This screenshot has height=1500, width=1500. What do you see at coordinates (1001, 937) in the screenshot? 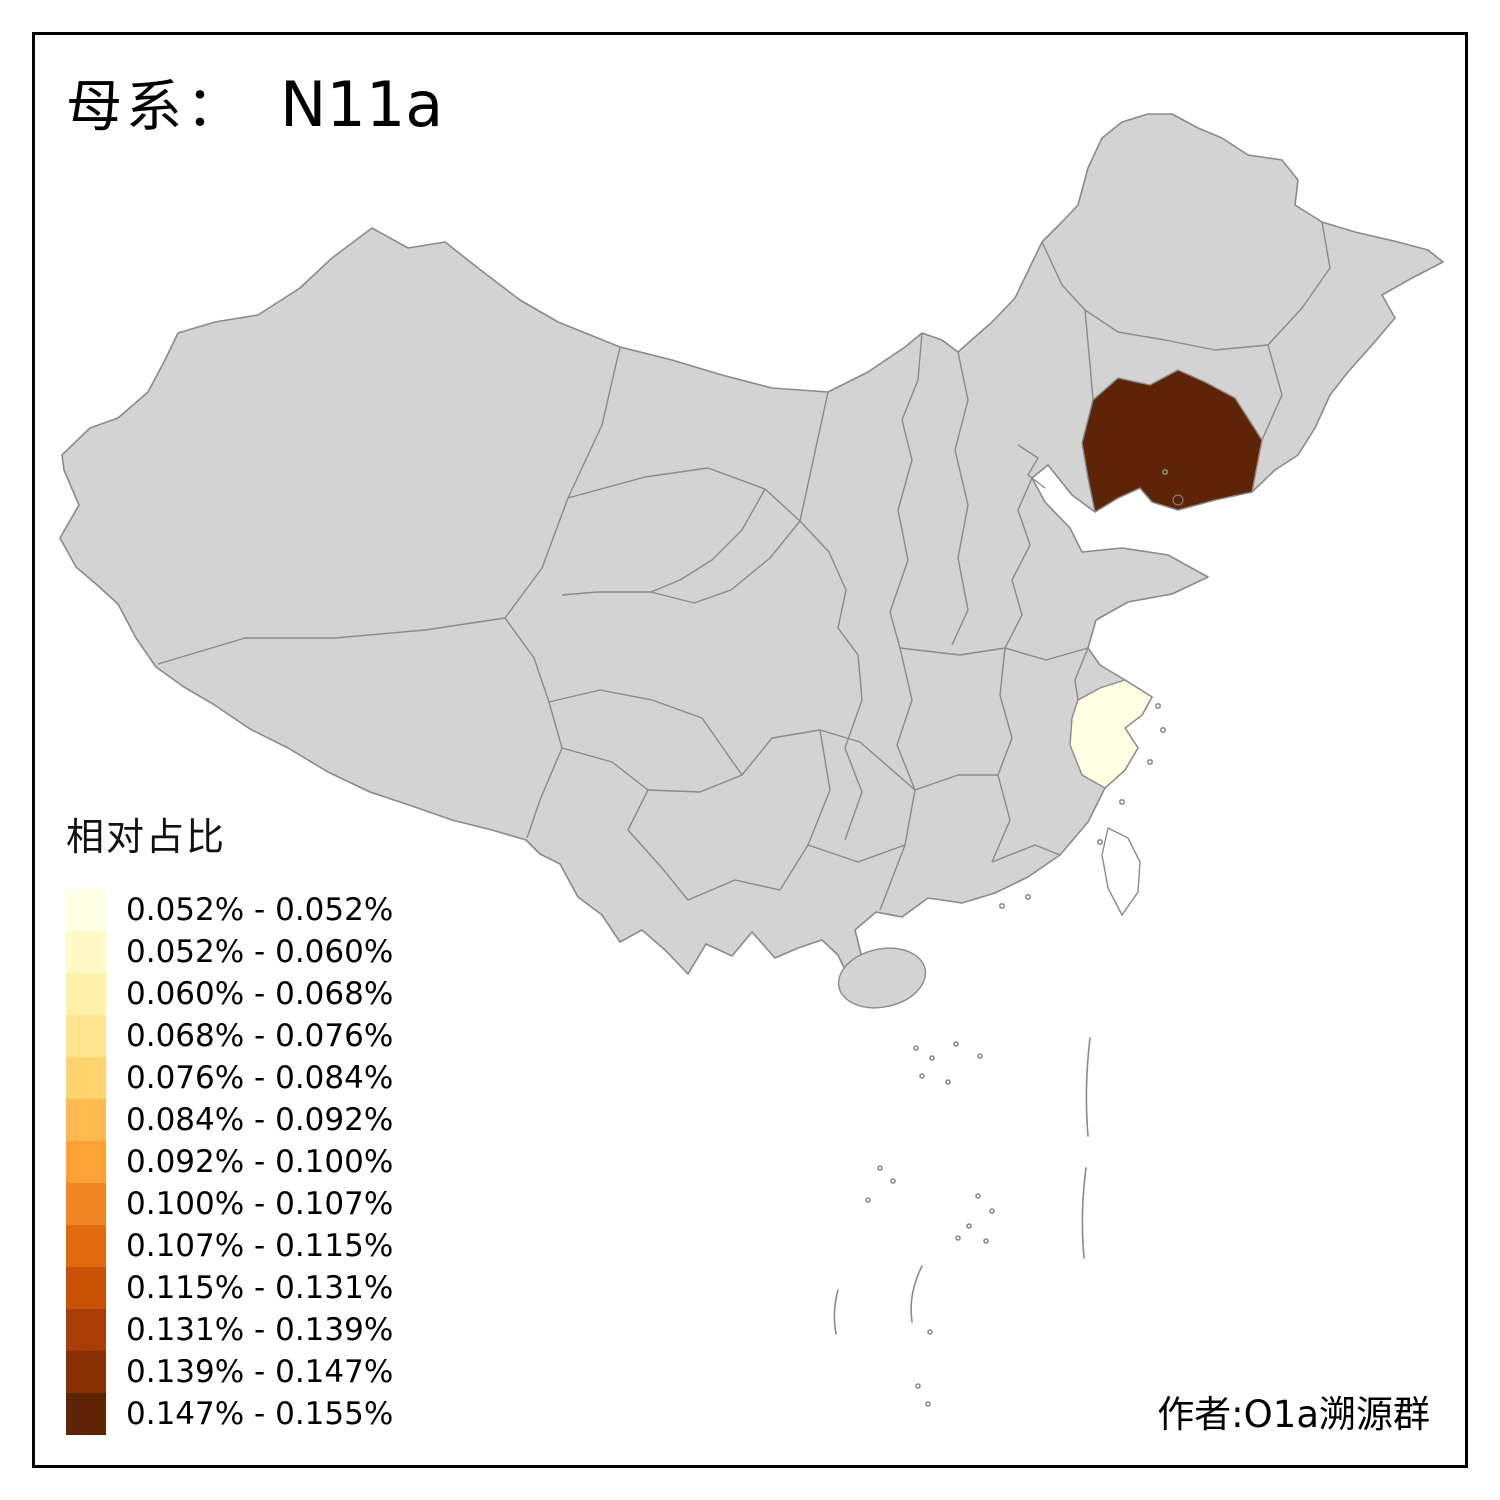
I see `sea-islands` at bounding box center [1001, 937].